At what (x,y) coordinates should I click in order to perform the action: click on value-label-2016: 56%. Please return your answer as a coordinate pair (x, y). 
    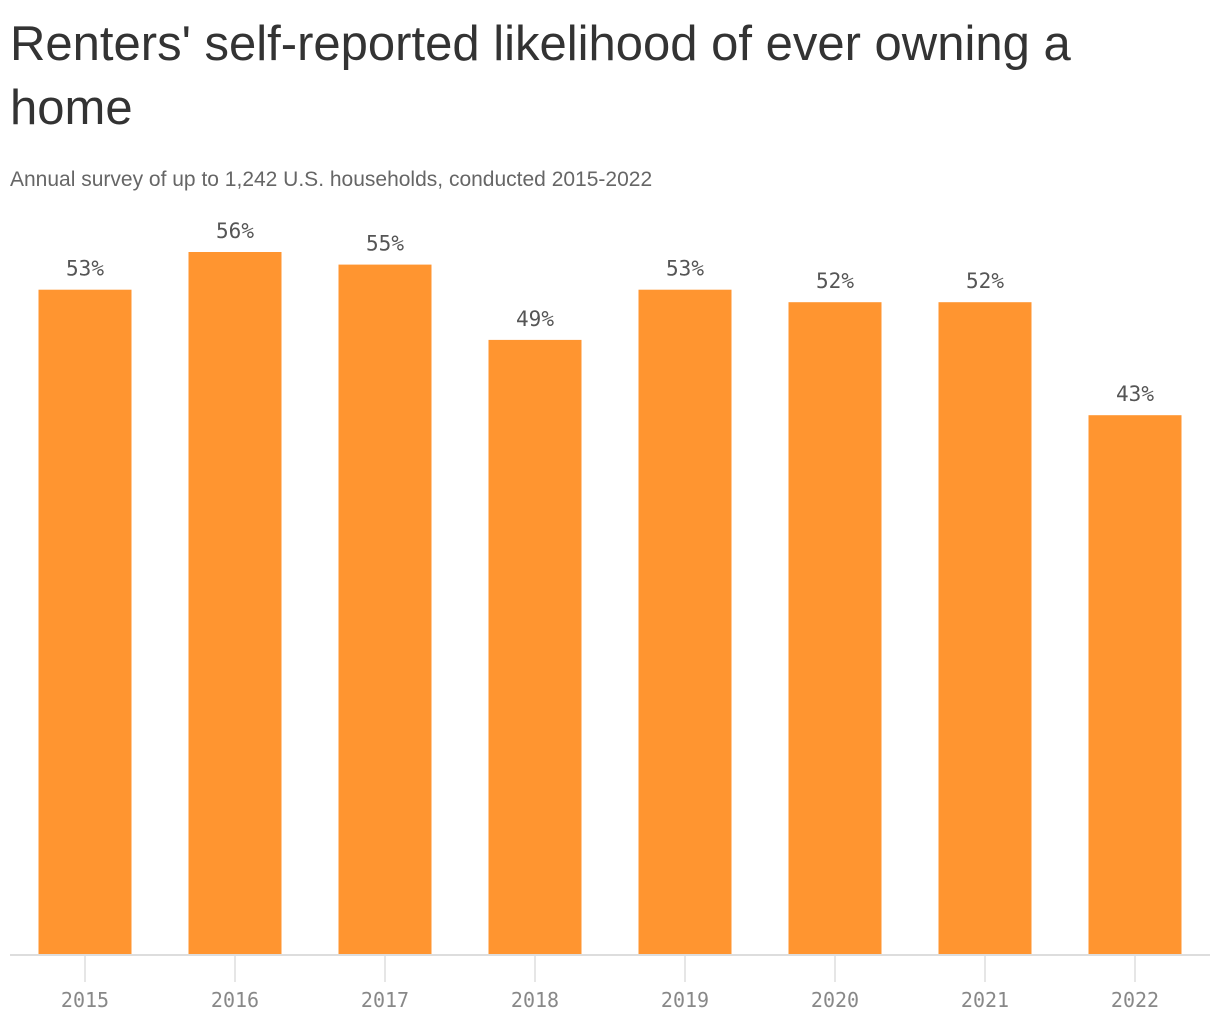
    Looking at the image, I should click on (235, 231).